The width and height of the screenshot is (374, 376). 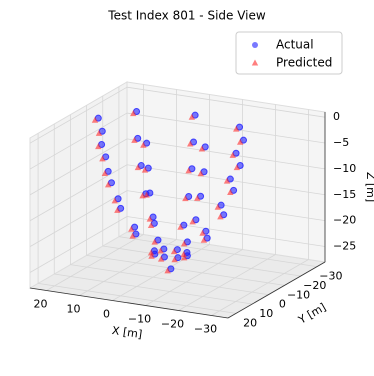 What do you see at coordinates (266, 313) in the screenshot?
I see `y-tick-label: 10` at bounding box center [266, 313].